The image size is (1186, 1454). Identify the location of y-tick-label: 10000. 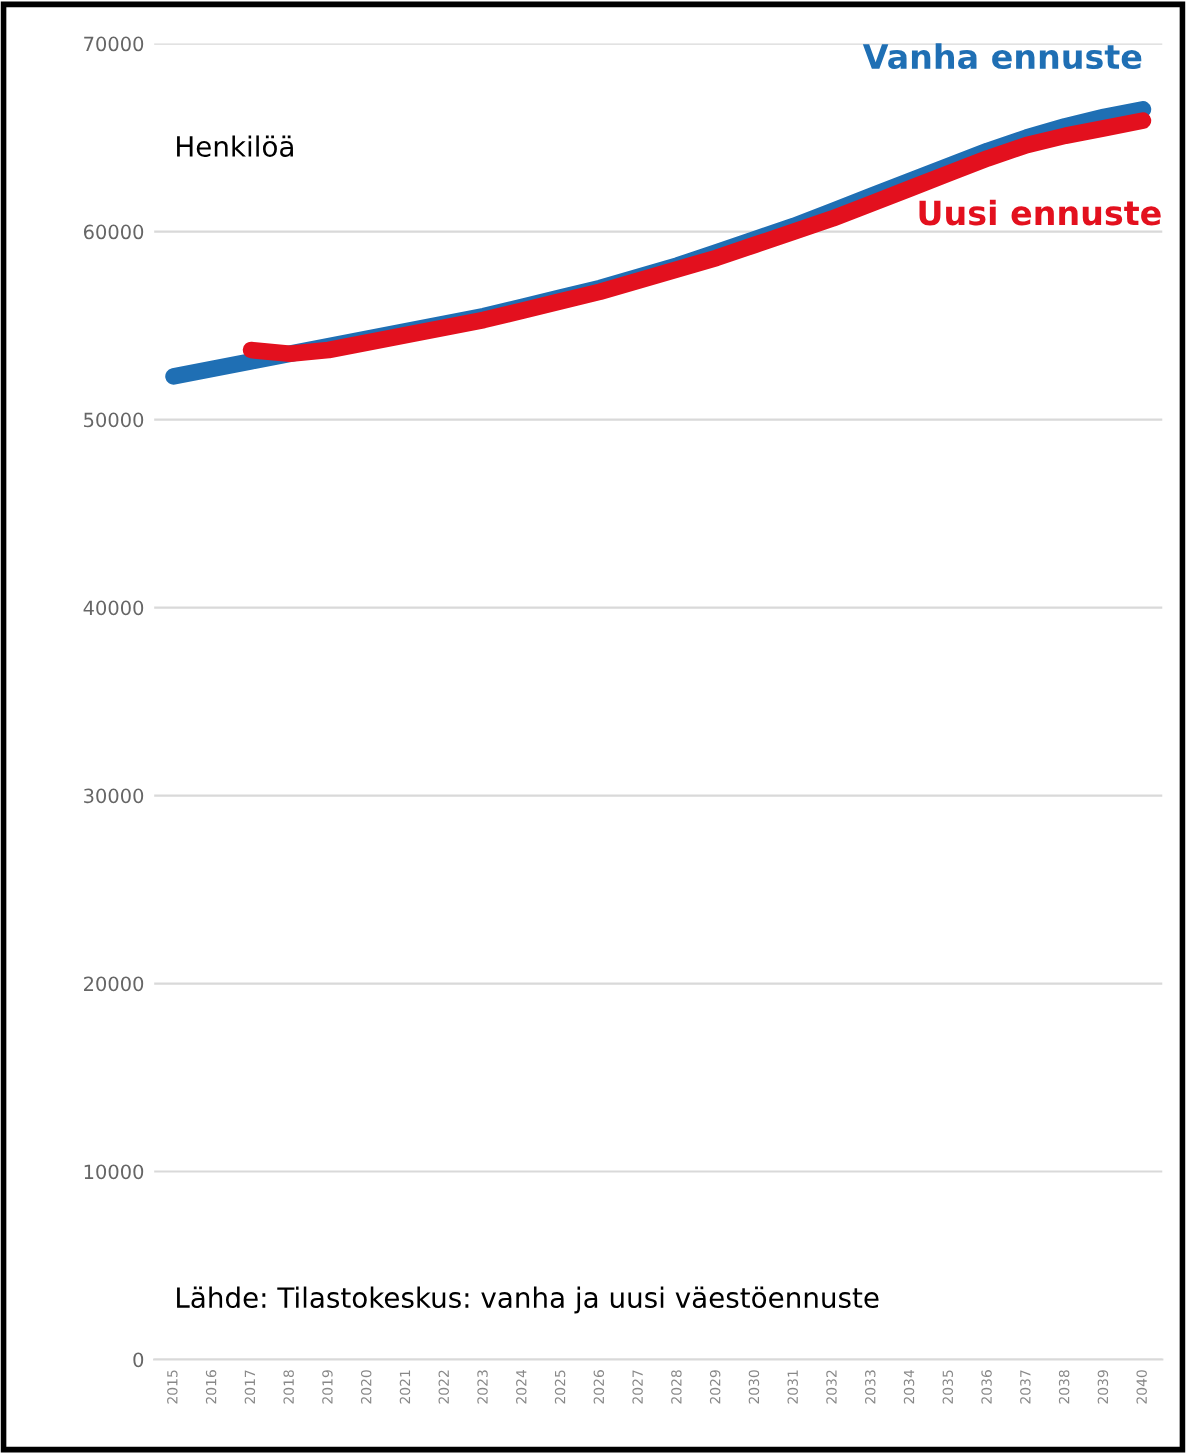
(114, 1172).